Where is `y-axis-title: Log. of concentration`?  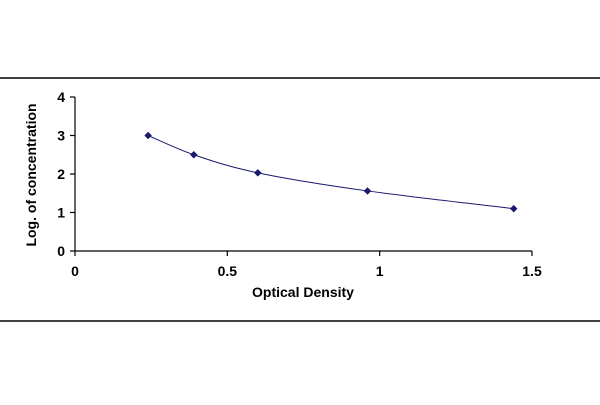
y-axis-title: Log. of concentration is located at coordinates (31, 174).